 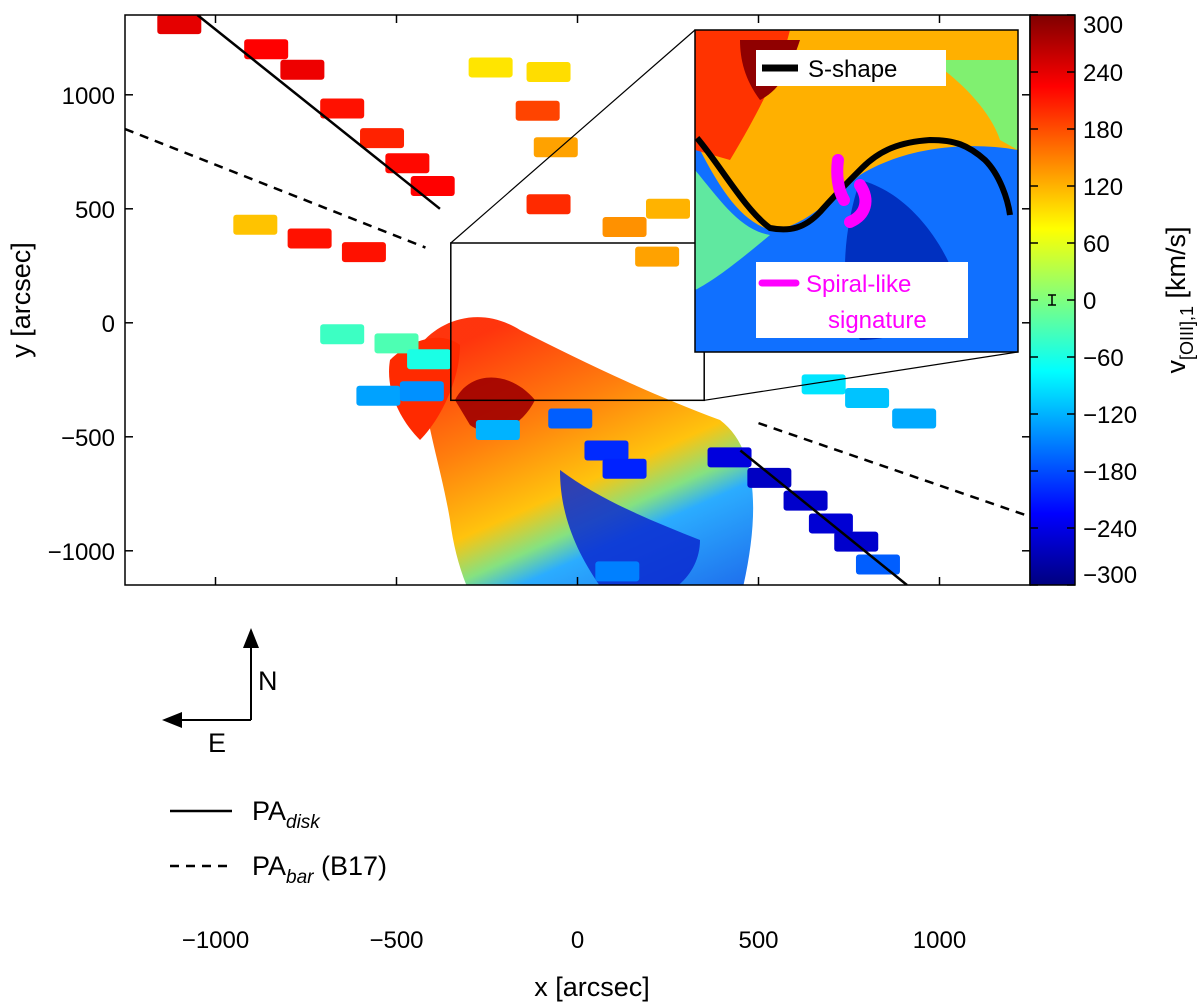 I want to click on colorbar-tick-label: 180, so click(x=1103, y=130).